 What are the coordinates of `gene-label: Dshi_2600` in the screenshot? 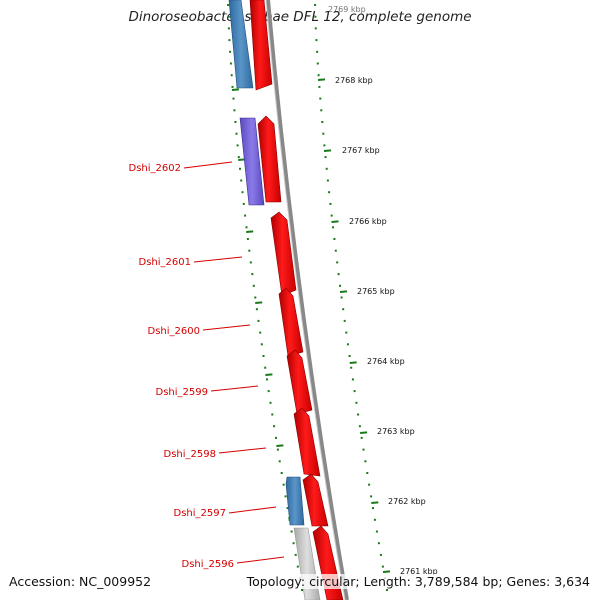 It's located at (174, 331).